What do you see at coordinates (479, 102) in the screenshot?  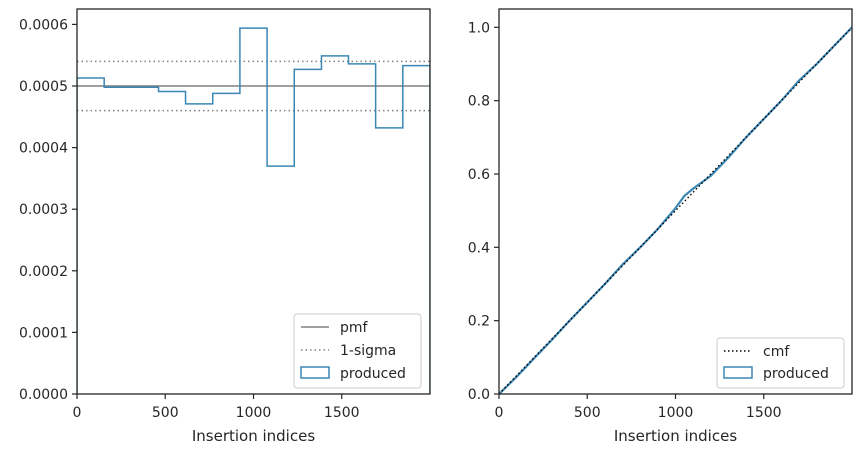 I see `y-tick-label: 0.8` at bounding box center [479, 102].